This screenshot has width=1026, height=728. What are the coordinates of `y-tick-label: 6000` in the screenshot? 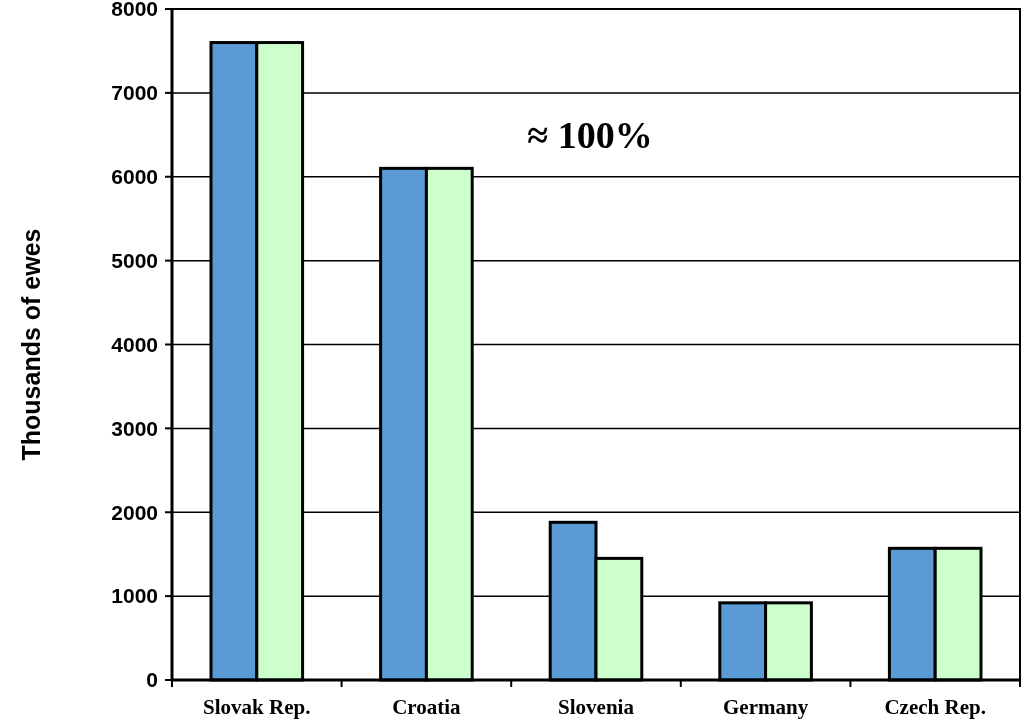 It's located at (134, 177).